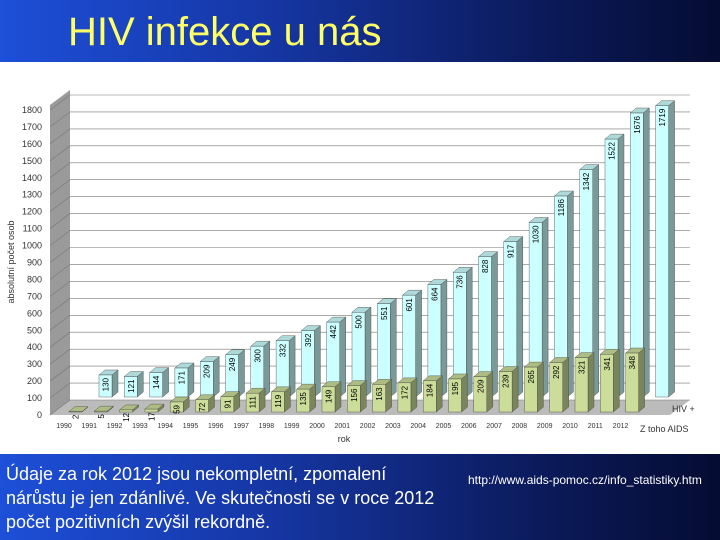 This screenshot has width=720, height=540. What do you see at coordinates (257, 356) in the screenshot?
I see `data-label: 300` at bounding box center [257, 356].